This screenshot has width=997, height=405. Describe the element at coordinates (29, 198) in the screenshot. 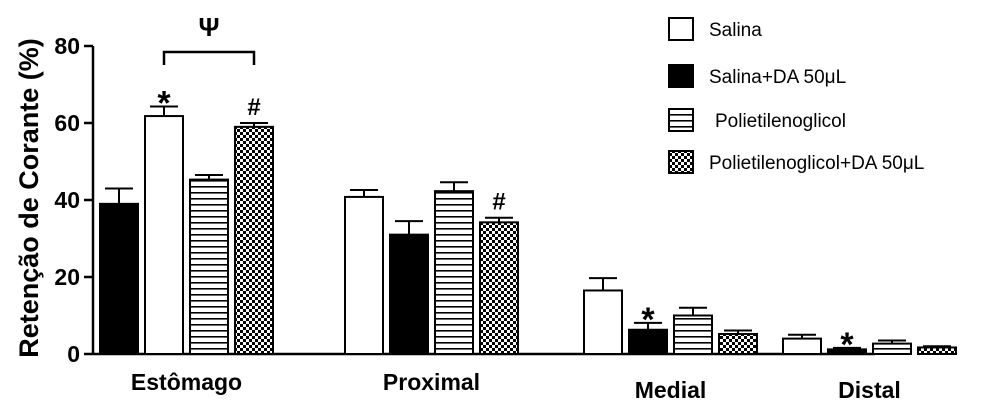

I see `y-axis-title: Retenção de Corante (%)` at that location.